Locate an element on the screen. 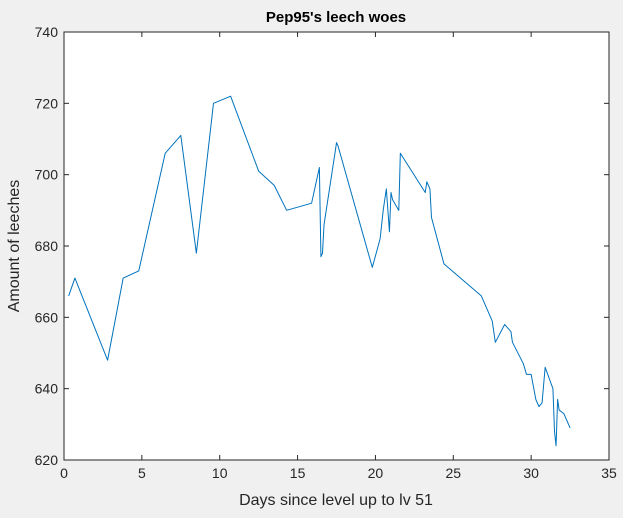 The width and height of the screenshot is (623, 518). x-tick-label: 10 is located at coordinates (220, 473).